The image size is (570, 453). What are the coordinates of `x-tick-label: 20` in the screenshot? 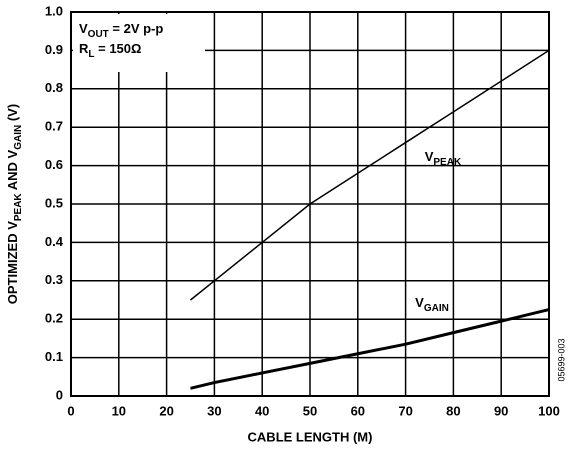 It's located at (166, 410).